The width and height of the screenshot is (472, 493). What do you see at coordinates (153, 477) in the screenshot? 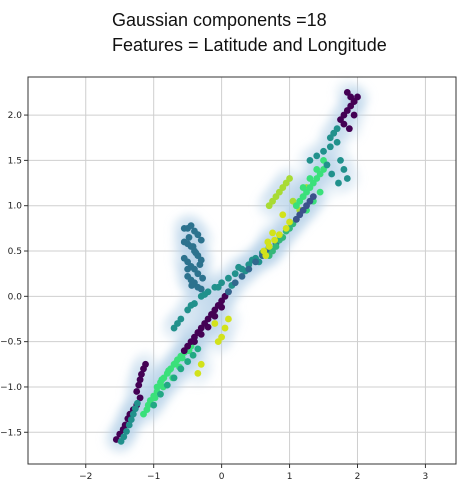
I see `x-tick-label: −1` at bounding box center [153, 477].